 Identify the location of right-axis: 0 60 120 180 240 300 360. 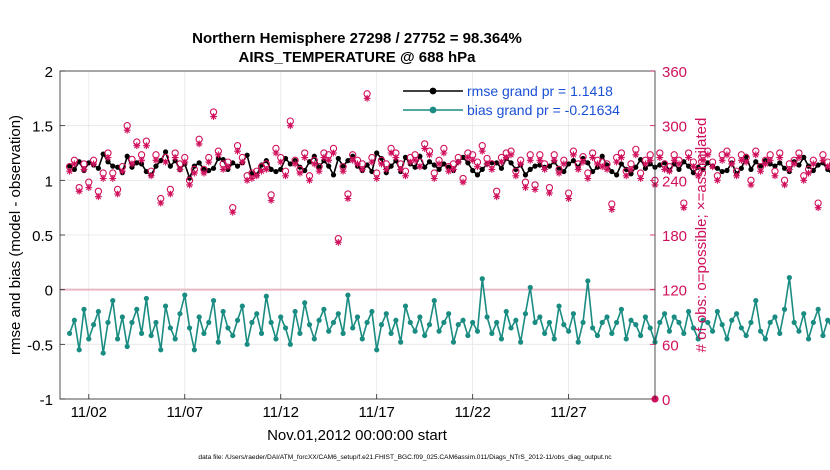
(668, 236).